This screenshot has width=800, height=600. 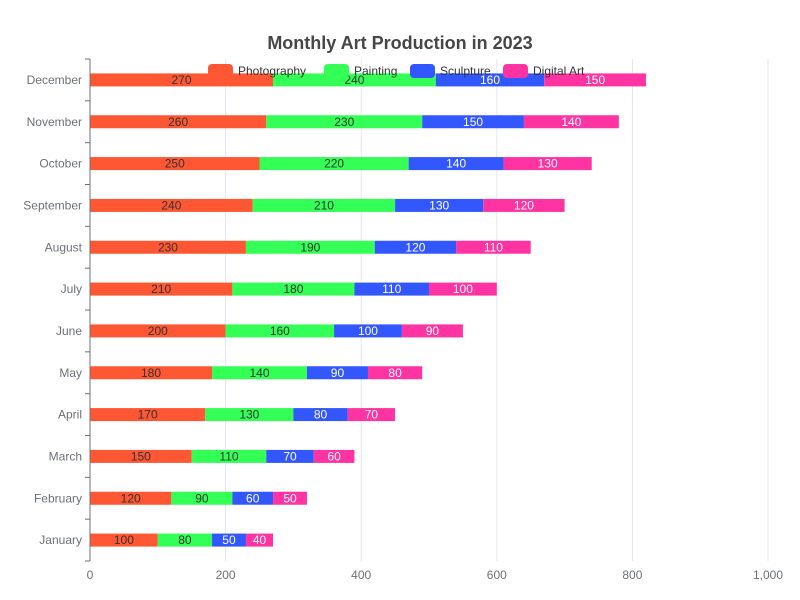 What do you see at coordinates (60, 164) in the screenshot?
I see `y-tick-label: October` at bounding box center [60, 164].